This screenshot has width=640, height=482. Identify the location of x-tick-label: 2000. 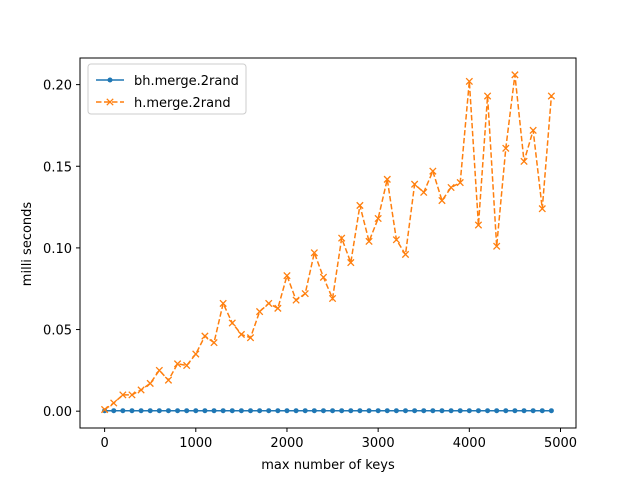
(286, 443).